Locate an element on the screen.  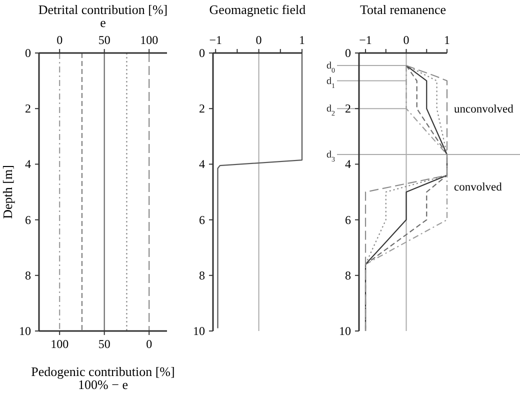
x-tick-label: 100 is located at coordinates (59, 344).